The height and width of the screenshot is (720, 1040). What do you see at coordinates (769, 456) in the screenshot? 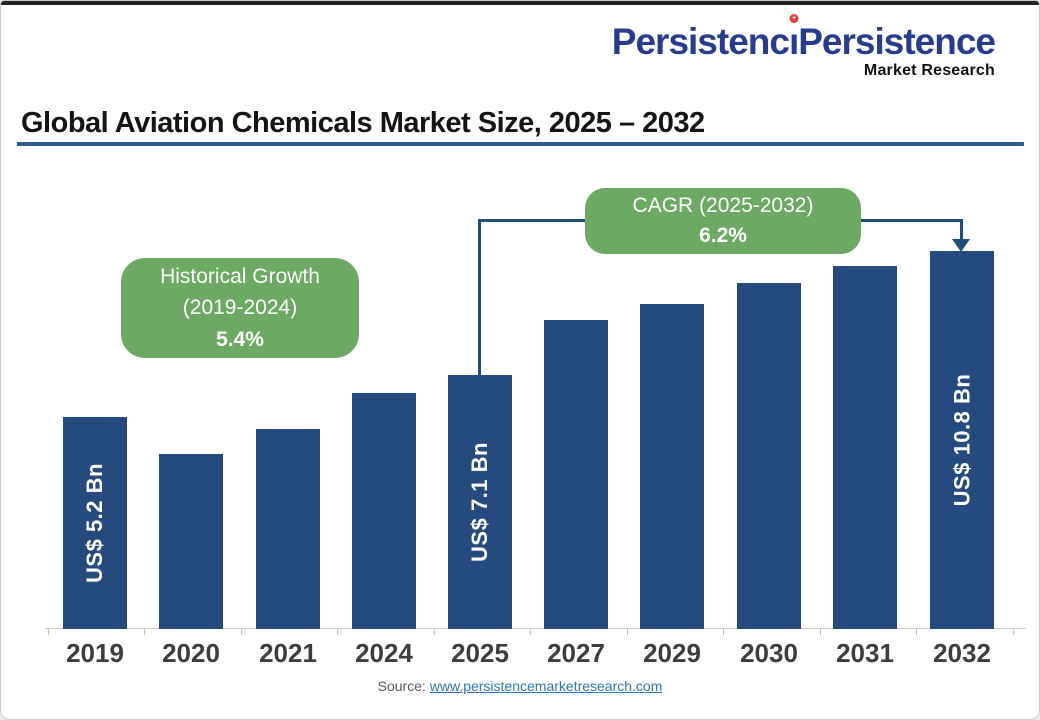
I see `bar-2030` at bounding box center [769, 456].